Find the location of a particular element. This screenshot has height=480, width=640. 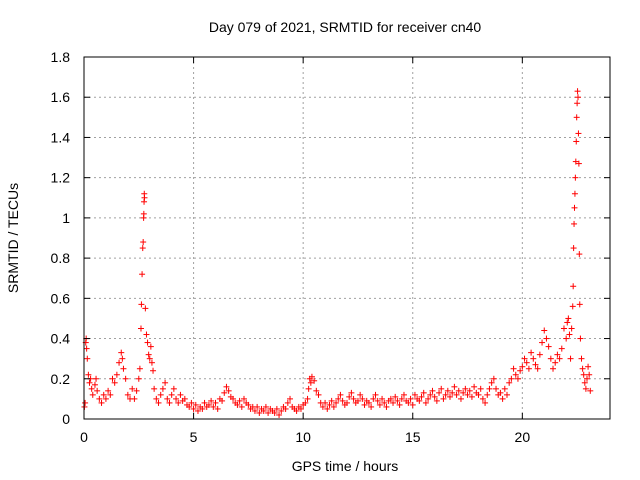

y-tick-label: 0.8 is located at coordinates (61, 258).